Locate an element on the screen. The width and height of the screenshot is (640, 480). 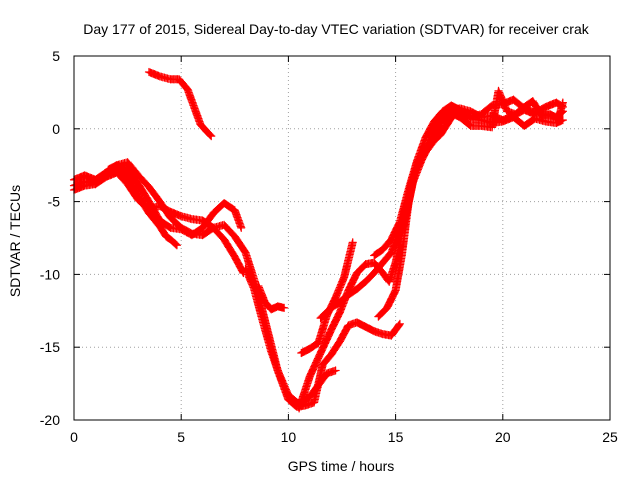
series-track-a is located at coordinates (180, 104).